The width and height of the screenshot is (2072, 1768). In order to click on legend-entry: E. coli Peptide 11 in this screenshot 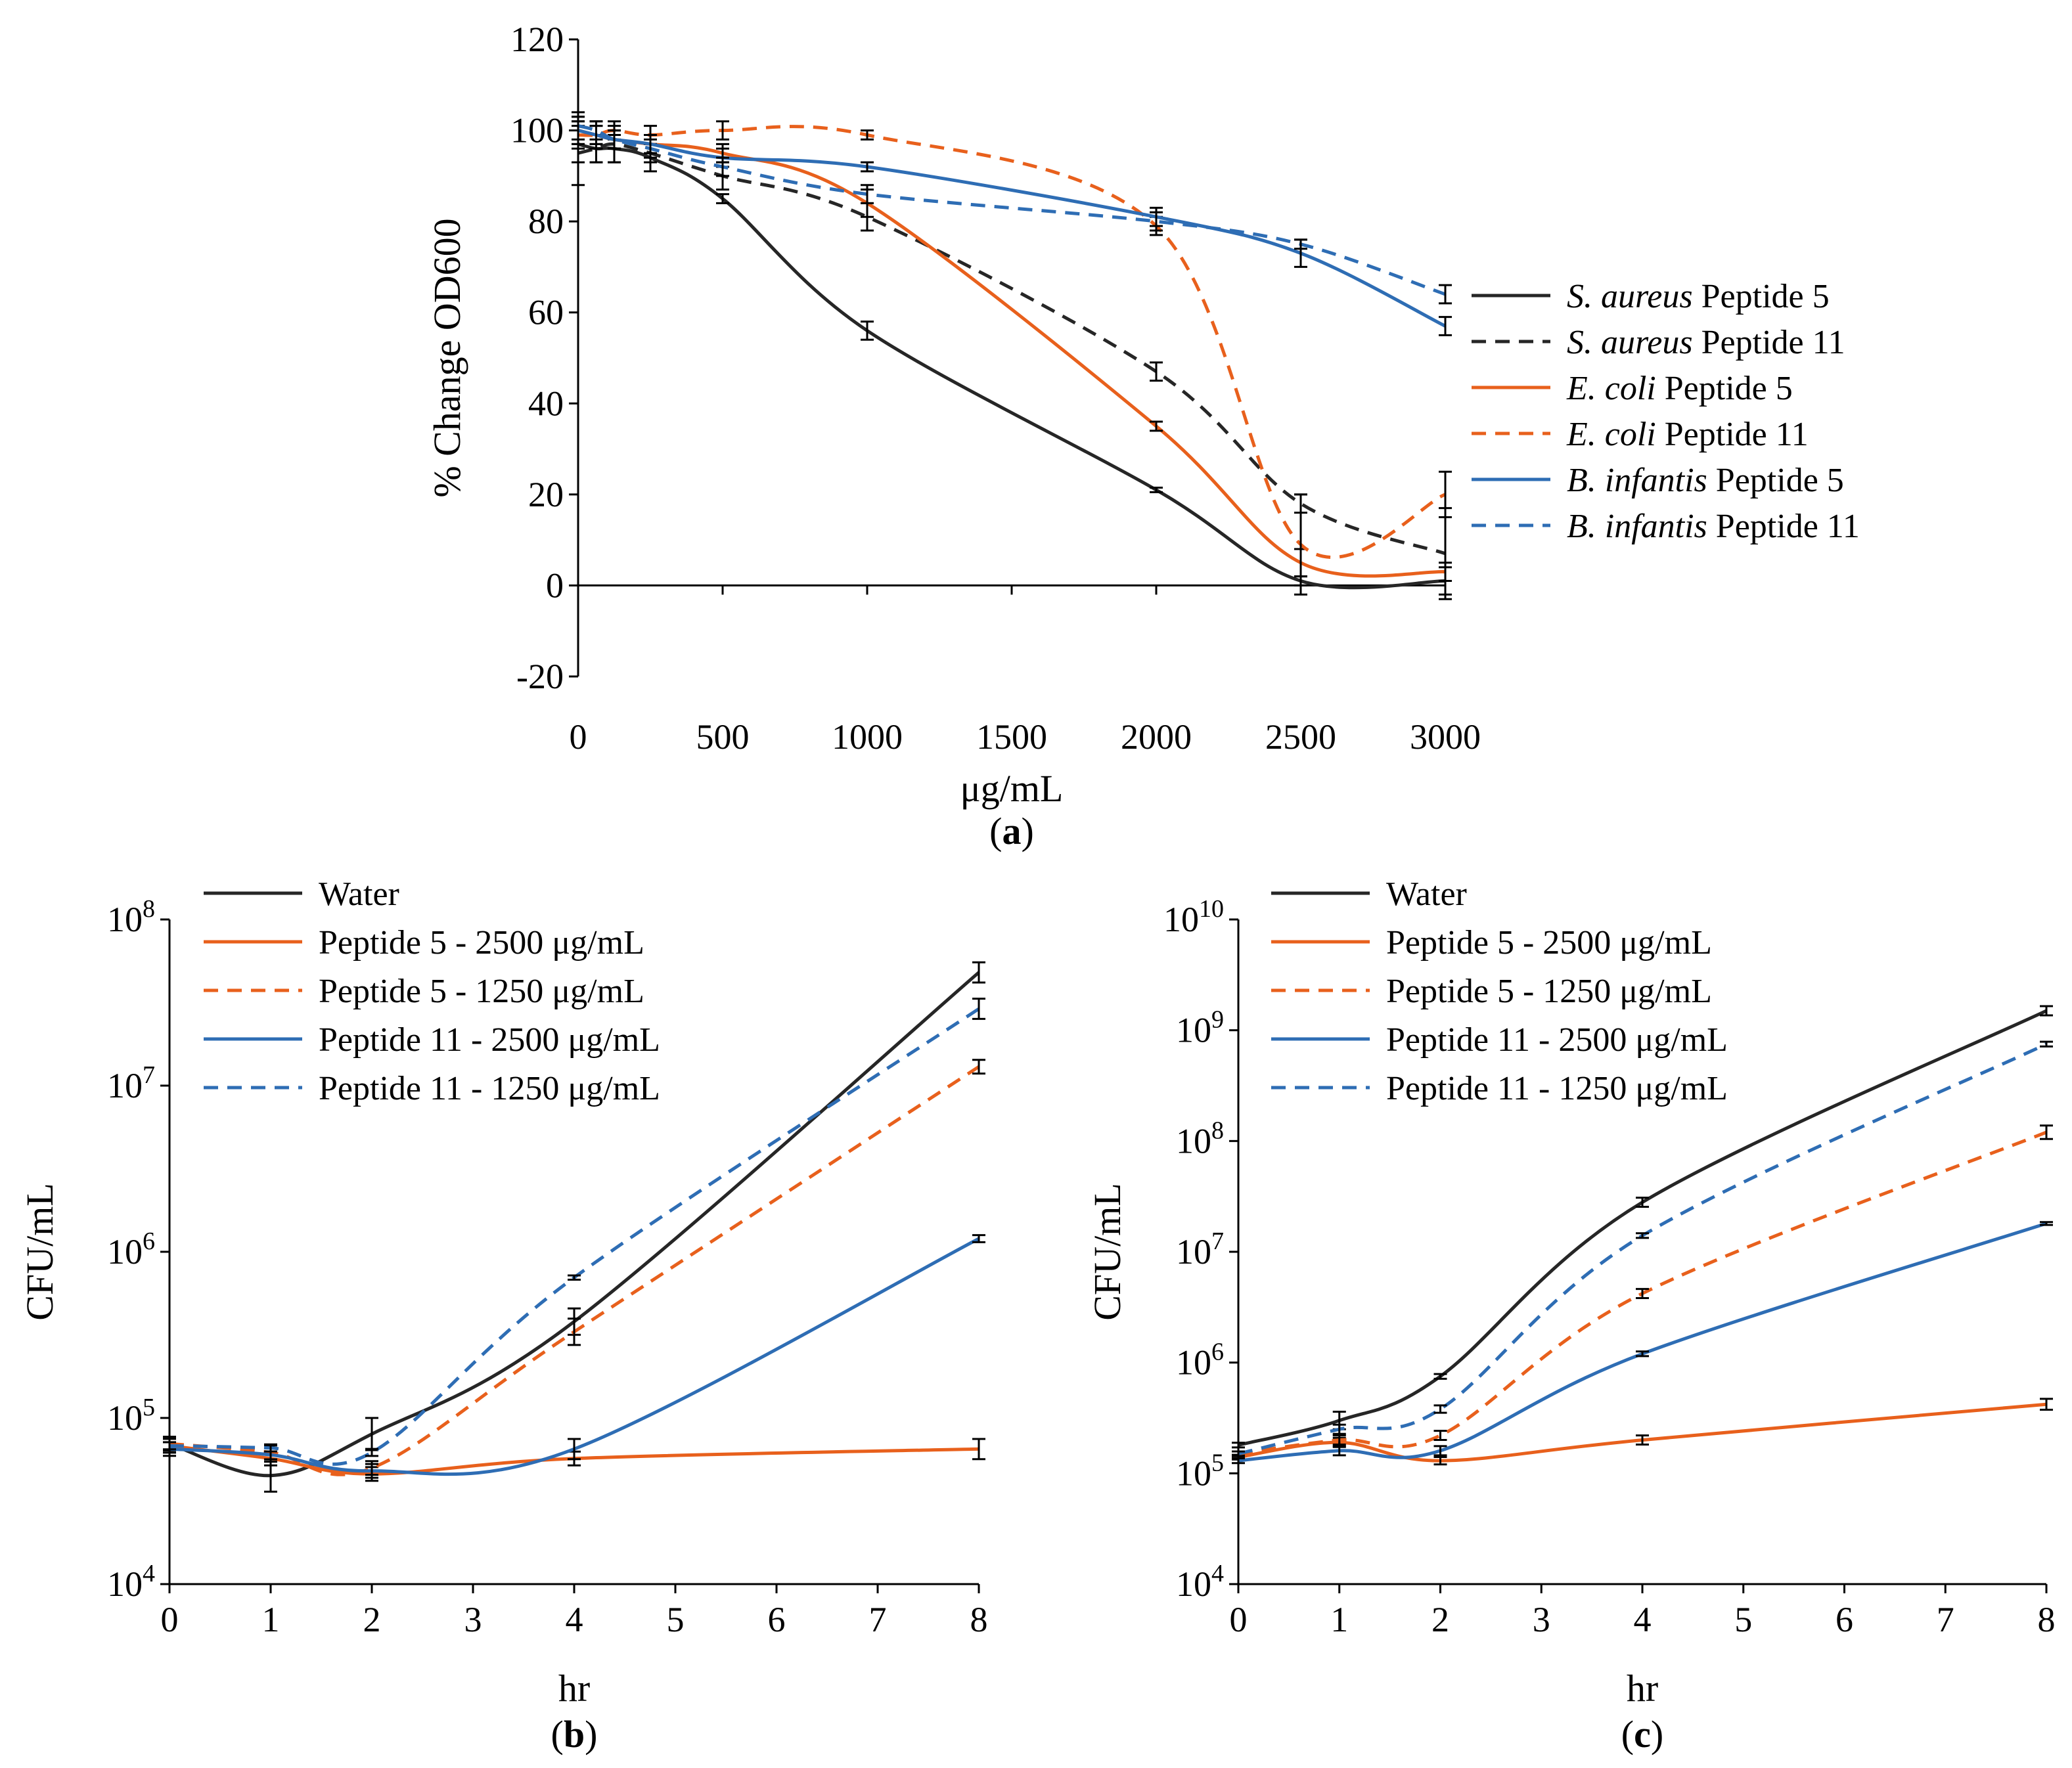, I will do `click(1688, 434)`.